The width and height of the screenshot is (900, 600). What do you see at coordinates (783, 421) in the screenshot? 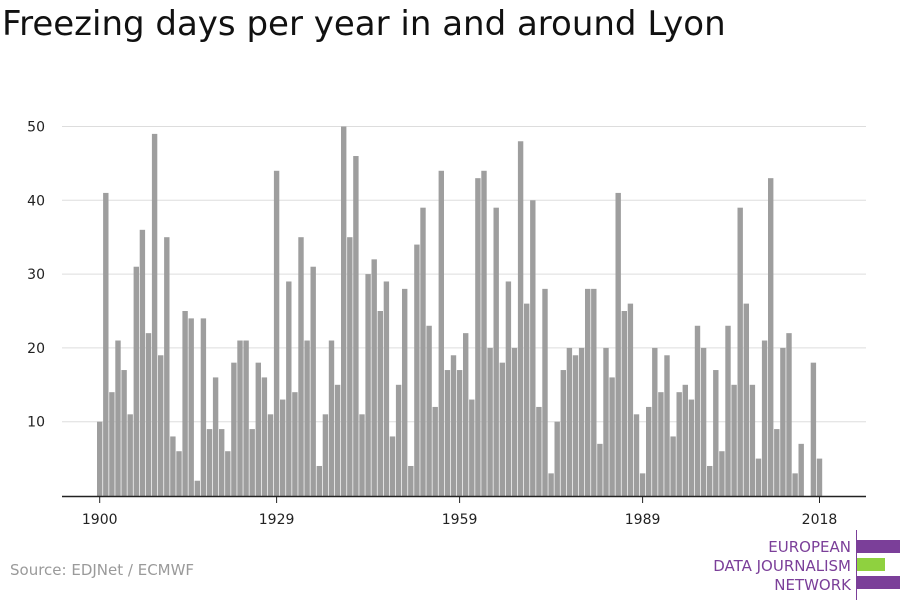
I see `bar-2012` at bounding box center [783, 421].